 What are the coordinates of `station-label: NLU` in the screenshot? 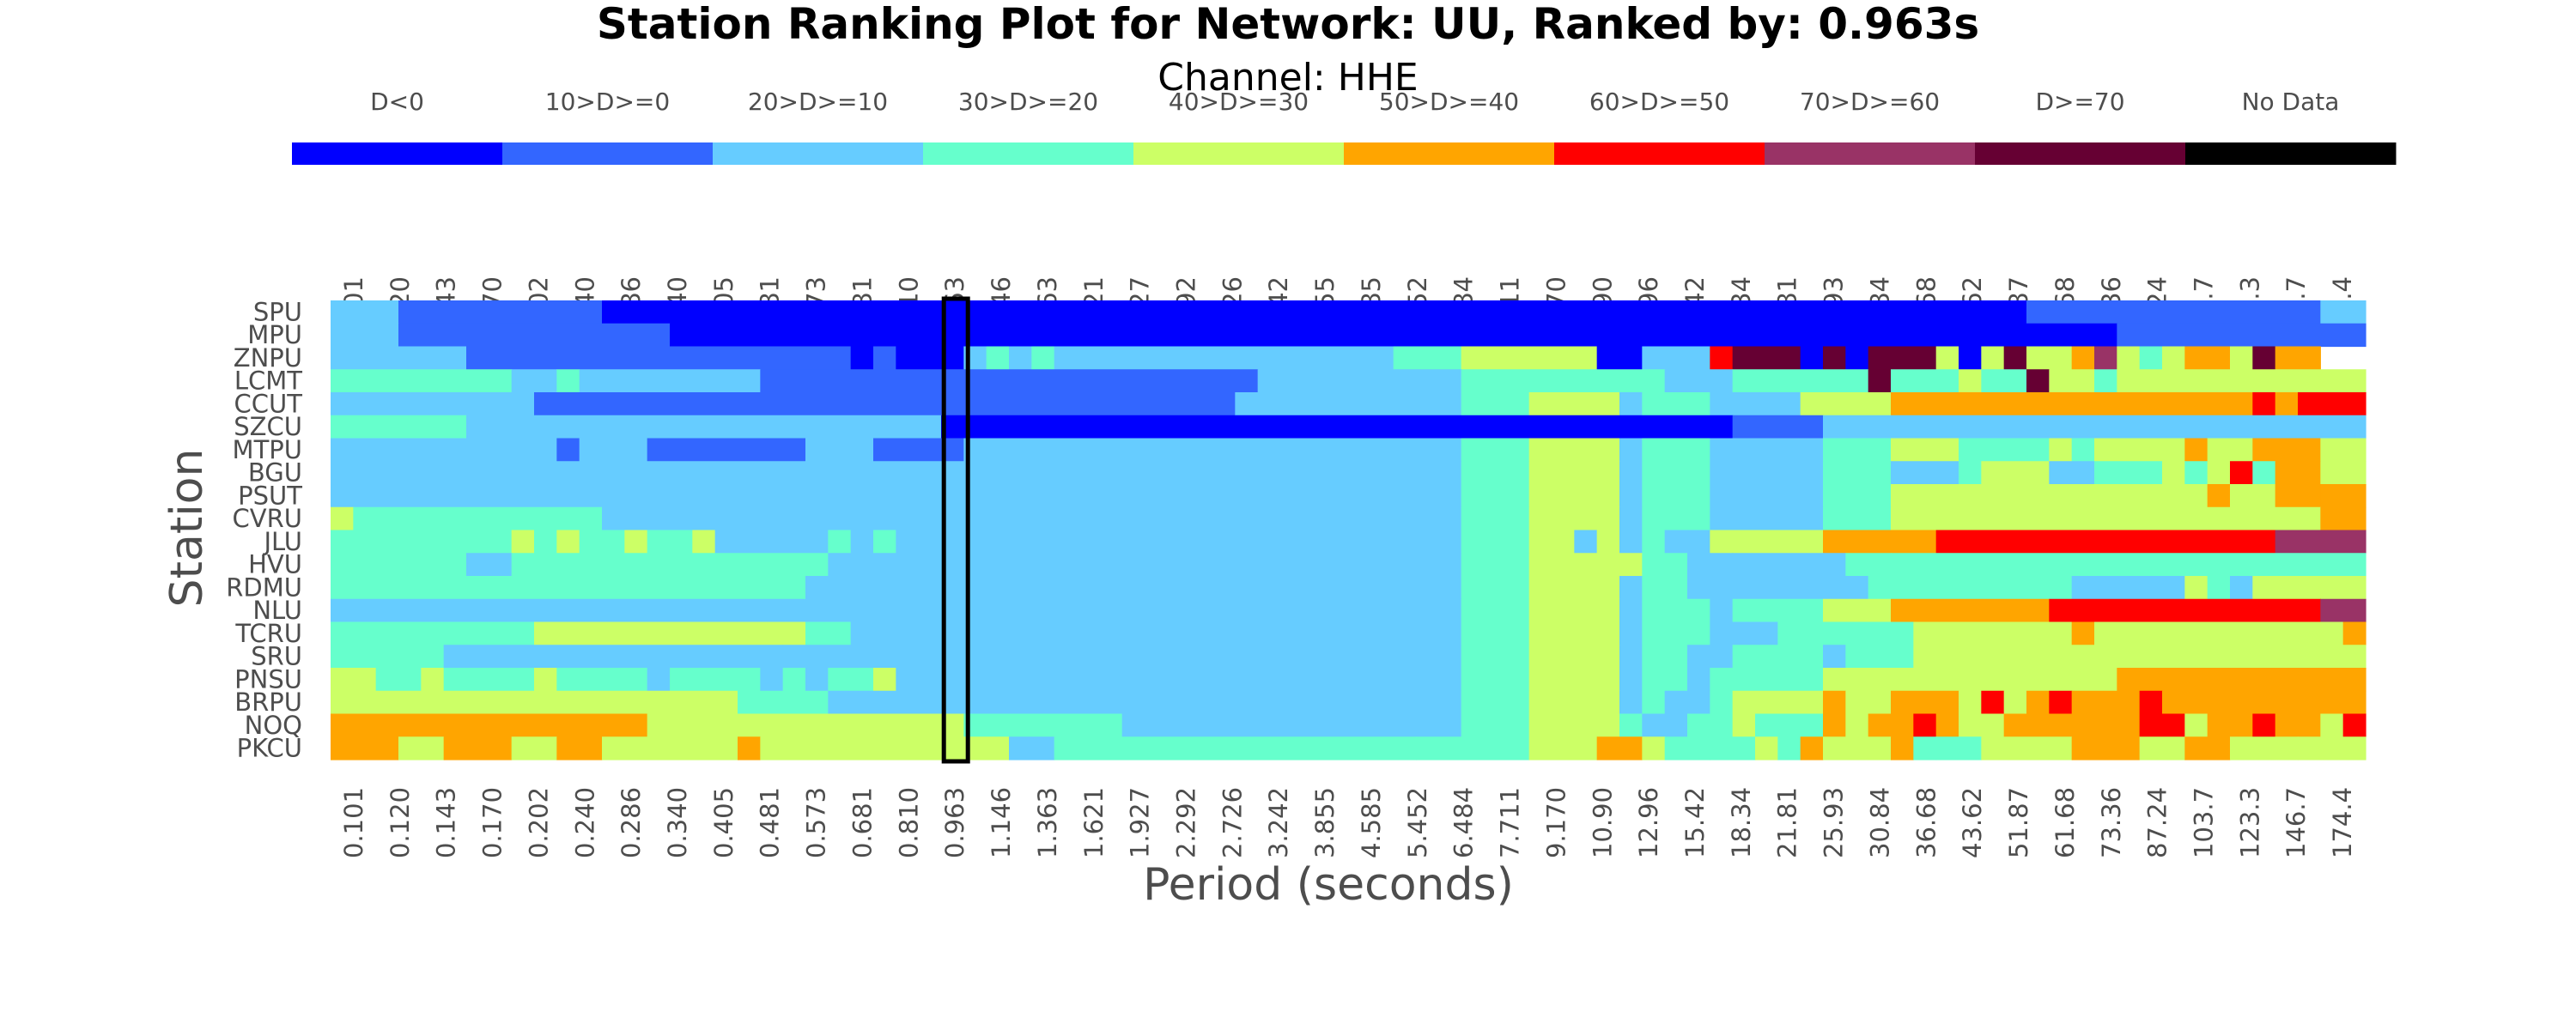 It's located at (277, 610).